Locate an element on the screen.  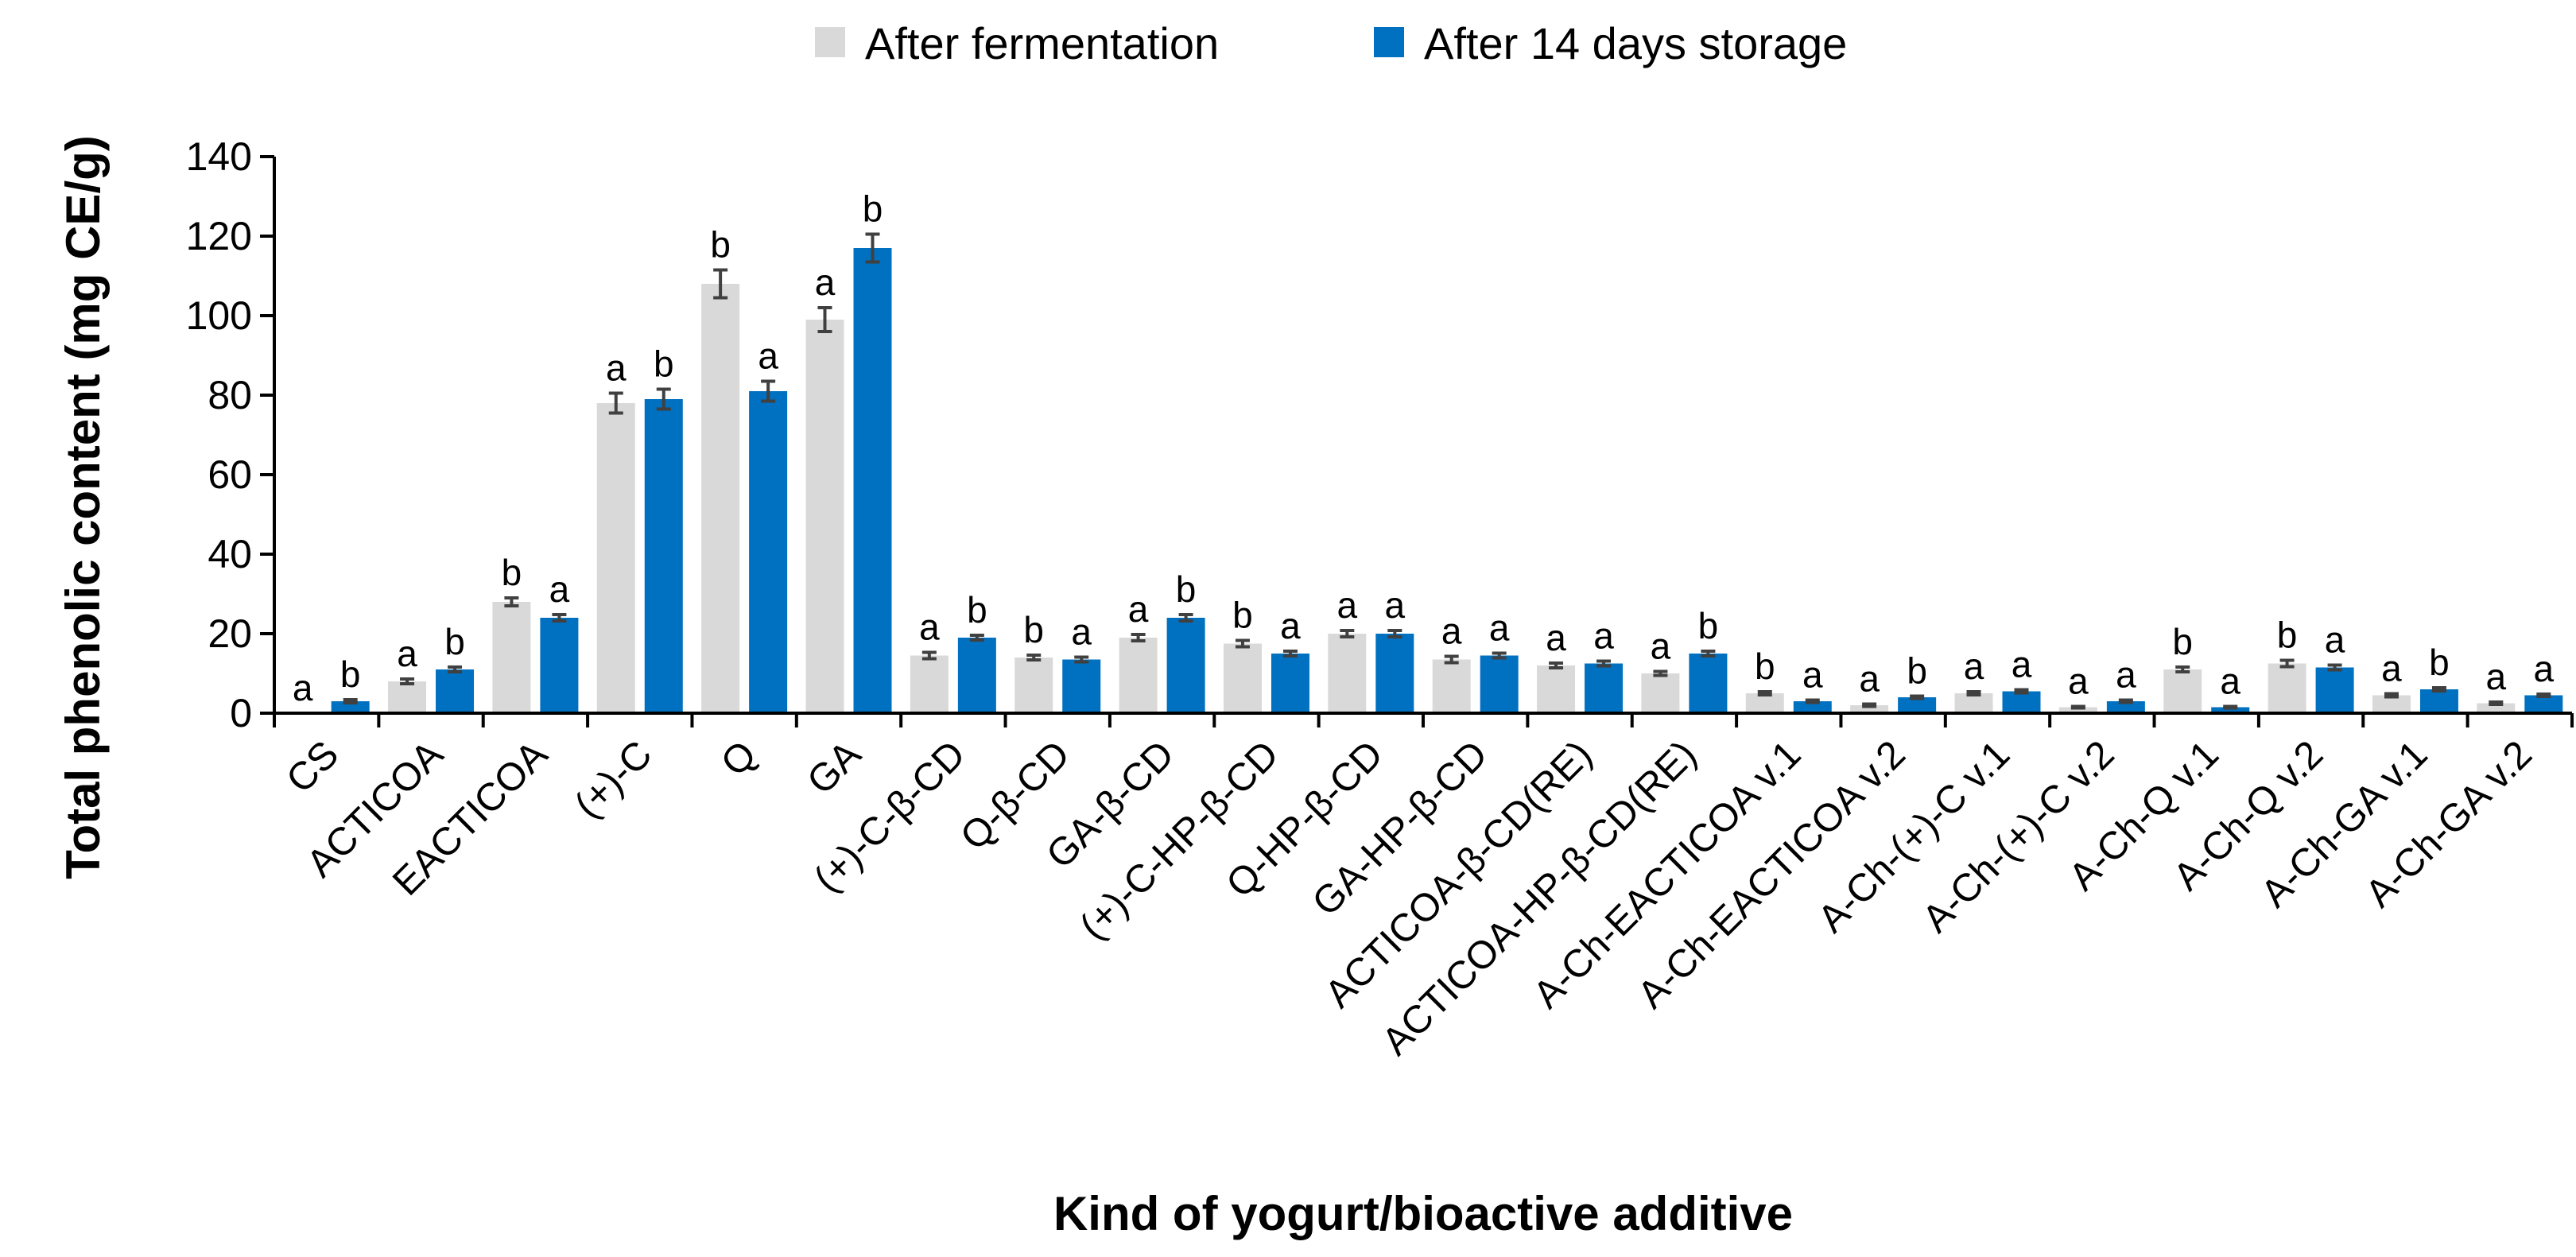
y-tick-label: 100 is located at coordinates (219, 315).